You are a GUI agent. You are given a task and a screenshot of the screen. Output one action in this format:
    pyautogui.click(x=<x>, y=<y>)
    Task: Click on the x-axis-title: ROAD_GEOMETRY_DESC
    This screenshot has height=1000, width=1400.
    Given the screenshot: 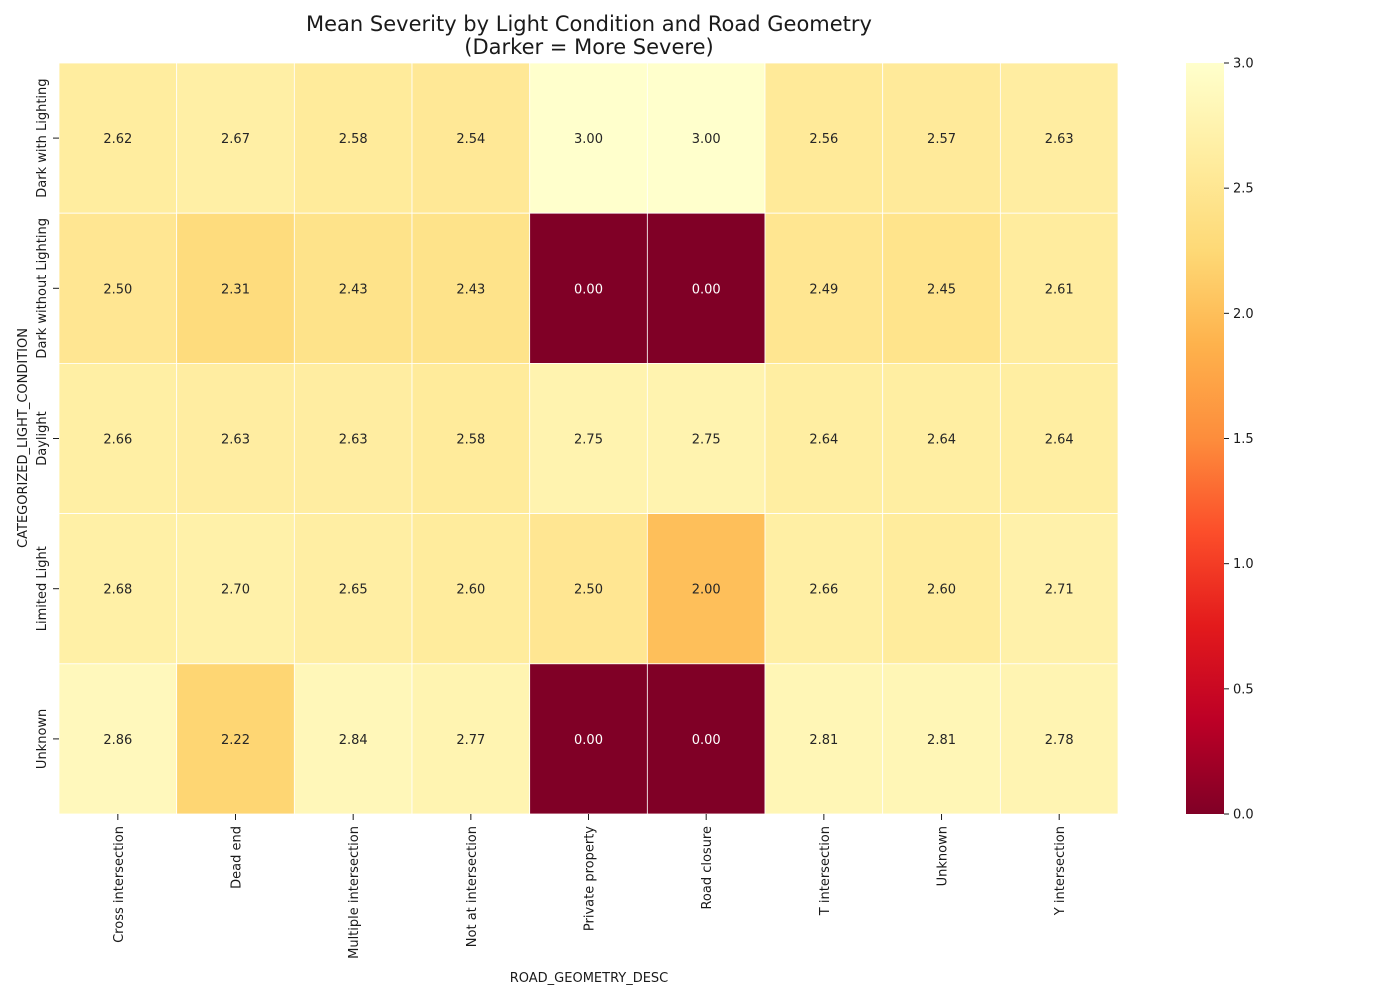 What is the action you would take?
    pyautogui.click(x=589, y=978)
    